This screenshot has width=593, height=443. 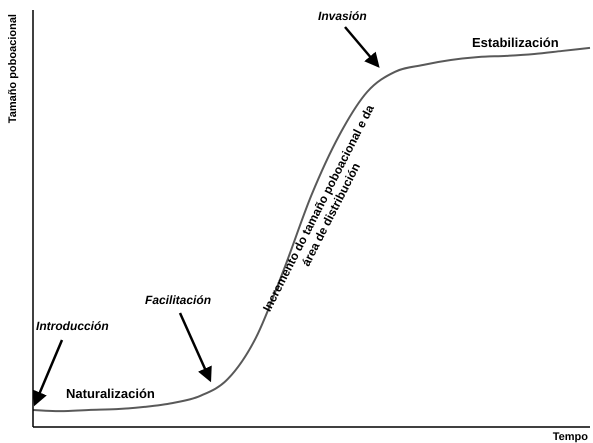 I want to click on text: Invasión, so click(x=342, y=16).